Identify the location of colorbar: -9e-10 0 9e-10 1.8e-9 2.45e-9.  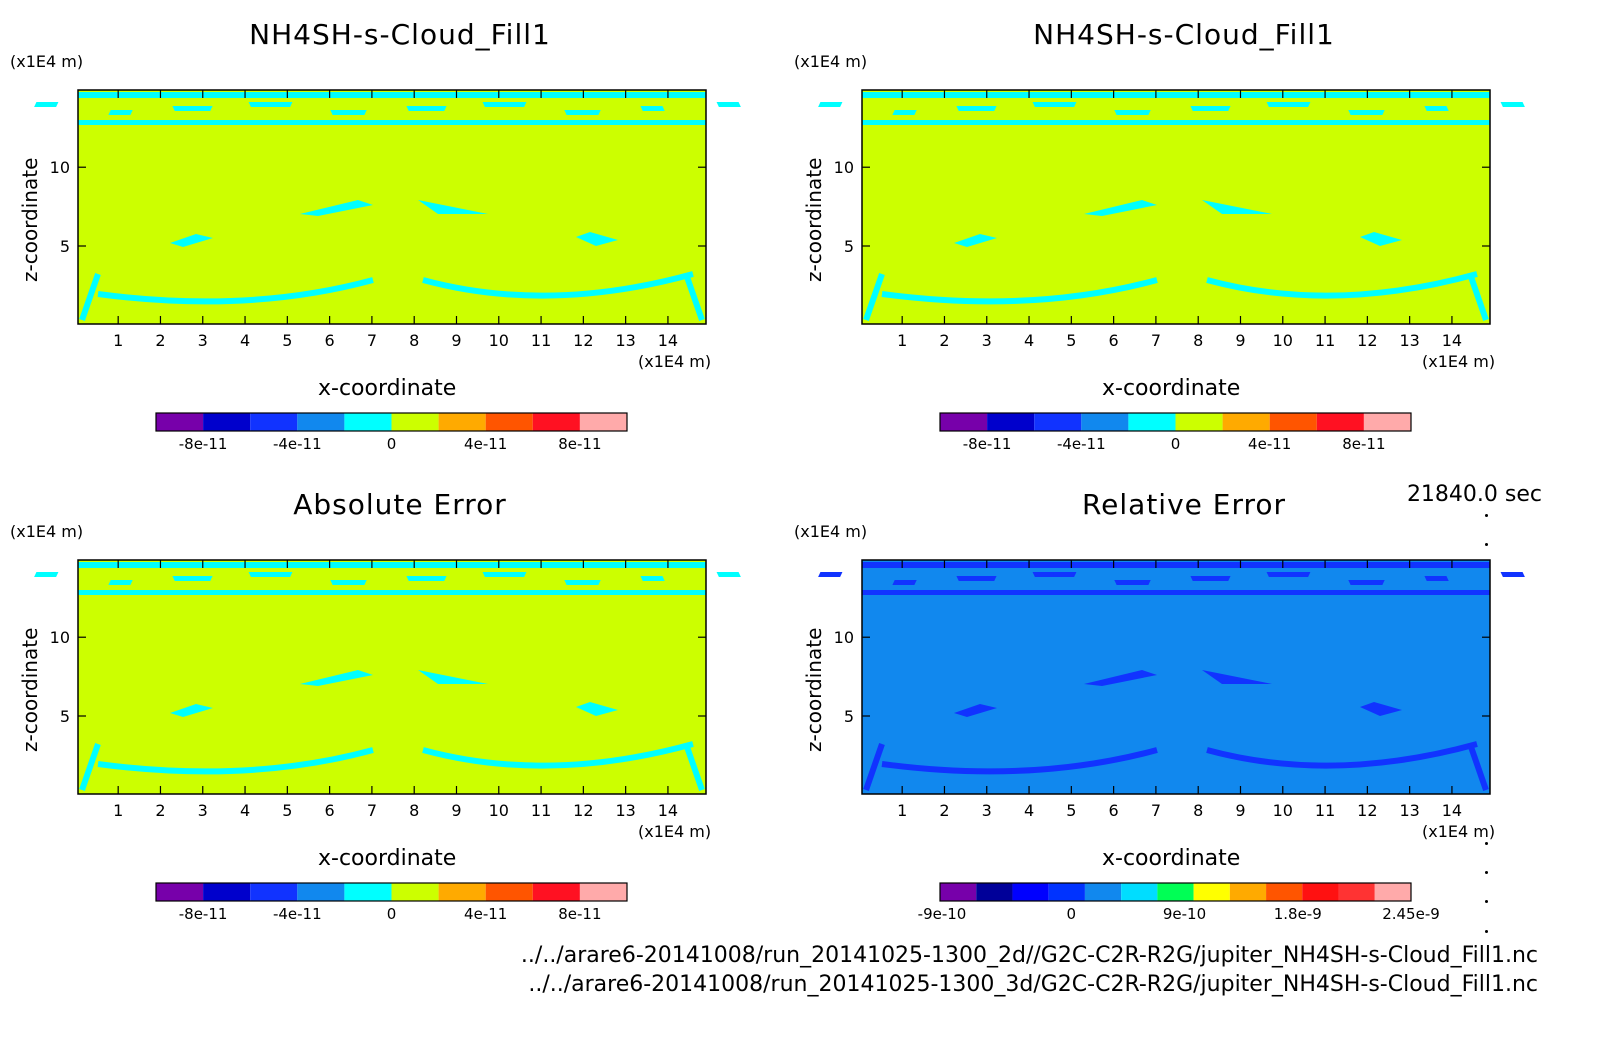
(1179, 902).